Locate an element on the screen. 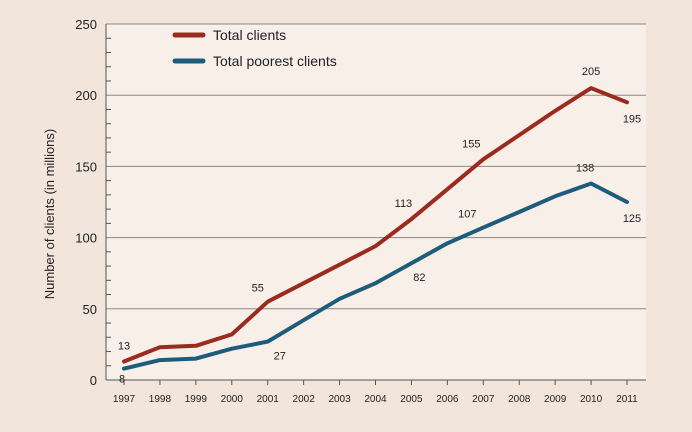 This screenshot has width=692, height=432. data-label: 113 is located at coordinates (404, 204).